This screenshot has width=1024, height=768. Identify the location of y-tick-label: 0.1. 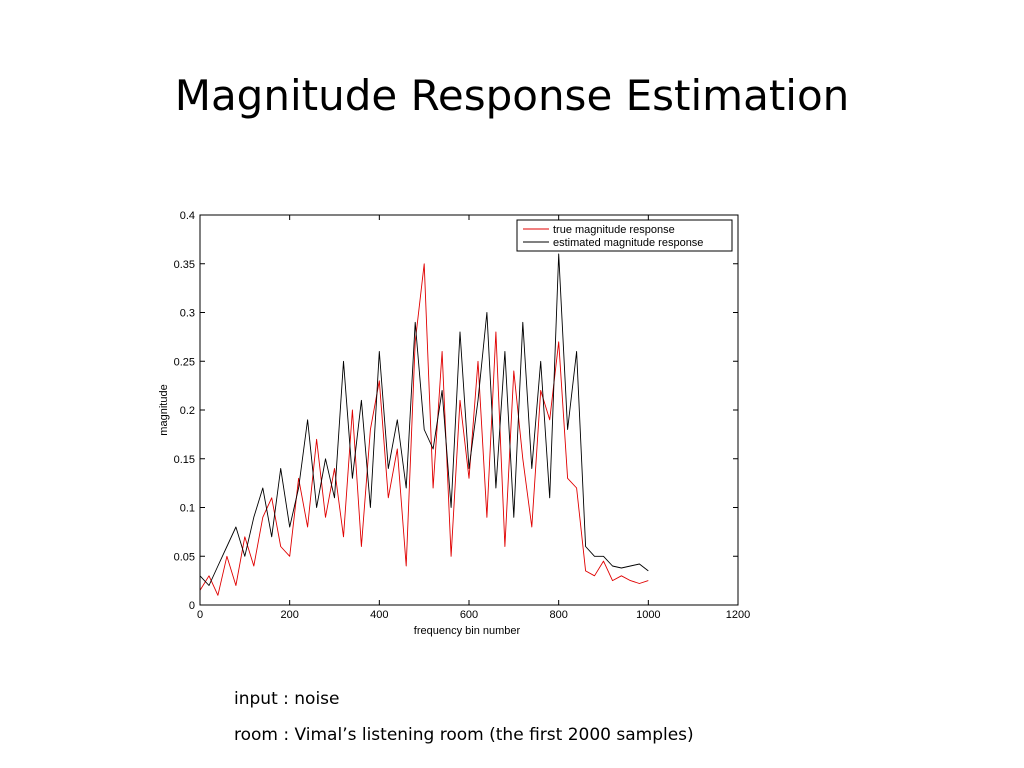
(187, 509).